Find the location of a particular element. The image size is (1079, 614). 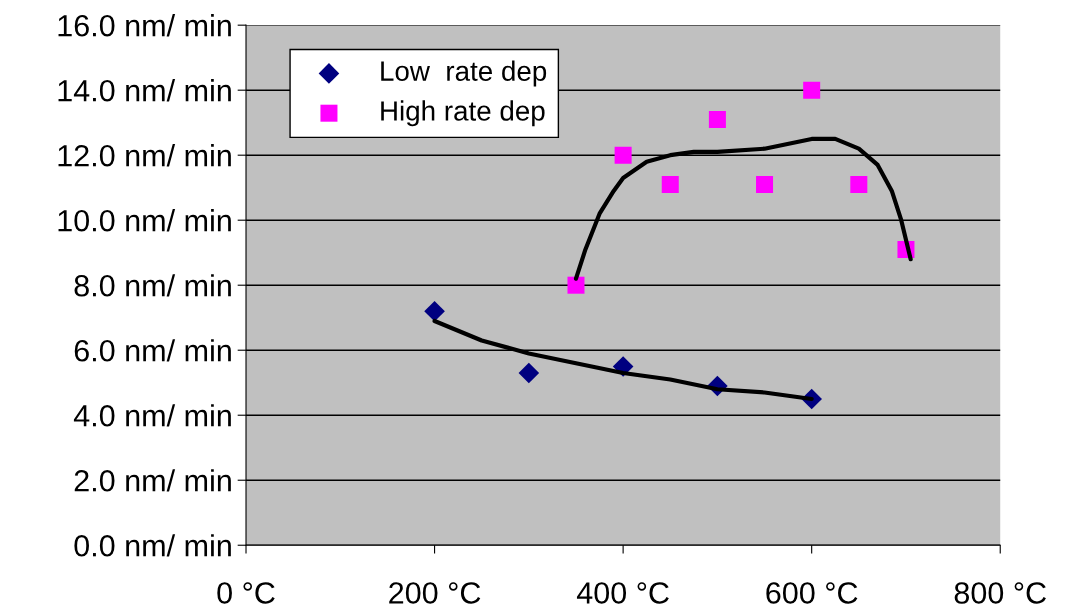

x-tick-label: 800 °C is located at coordinates (1000, 593).